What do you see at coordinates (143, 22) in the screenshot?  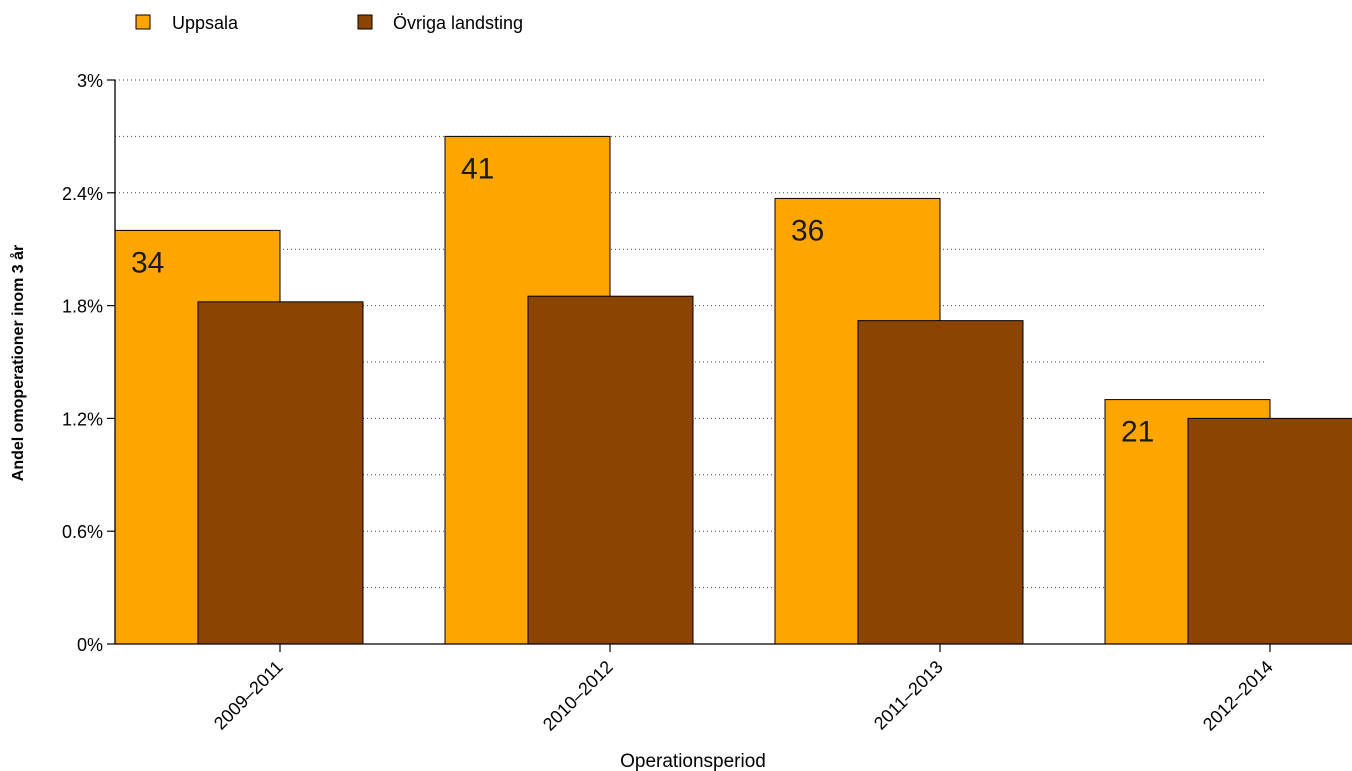 I see `legend-swatch-uppsala` at bounding box center [143, 22].